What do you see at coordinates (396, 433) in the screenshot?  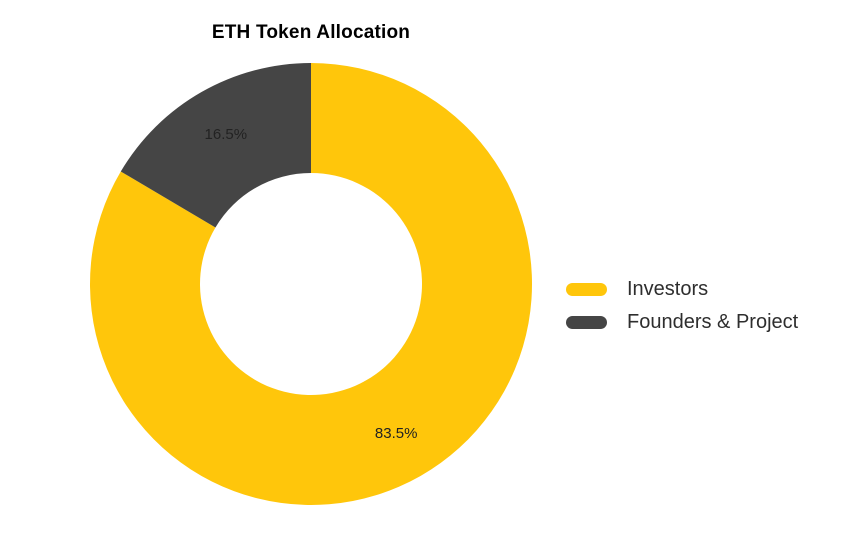 I see `slice-percent-label-investors: 83.5%` at bounding box center [396, 433].